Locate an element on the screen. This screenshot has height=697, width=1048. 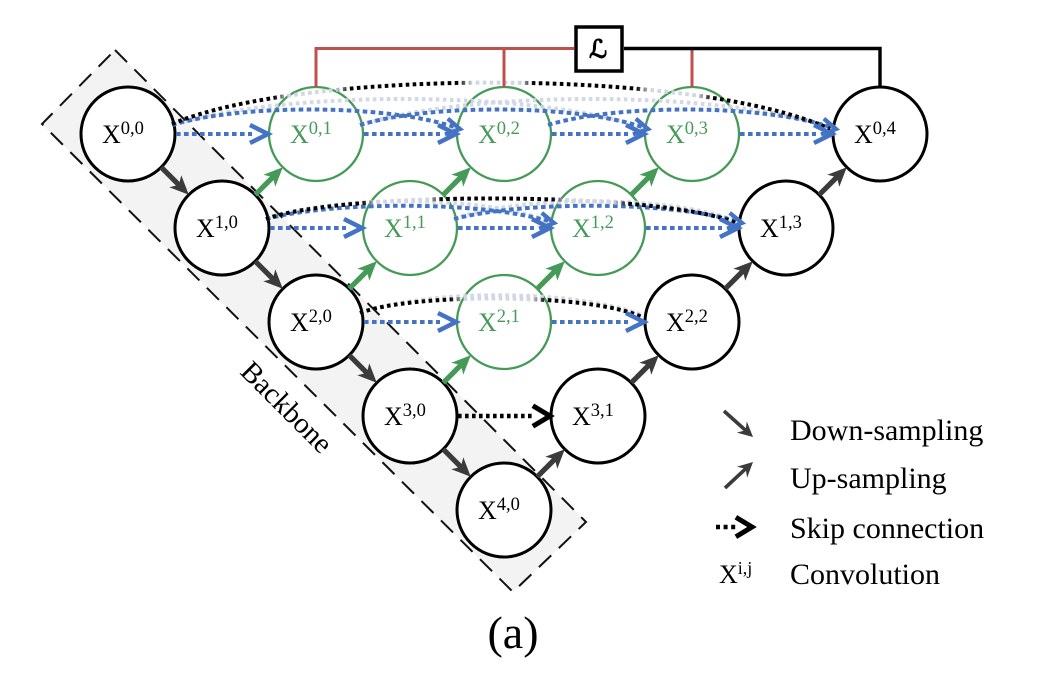
svg-text: X2,2 is located at coordinates (687, 322).